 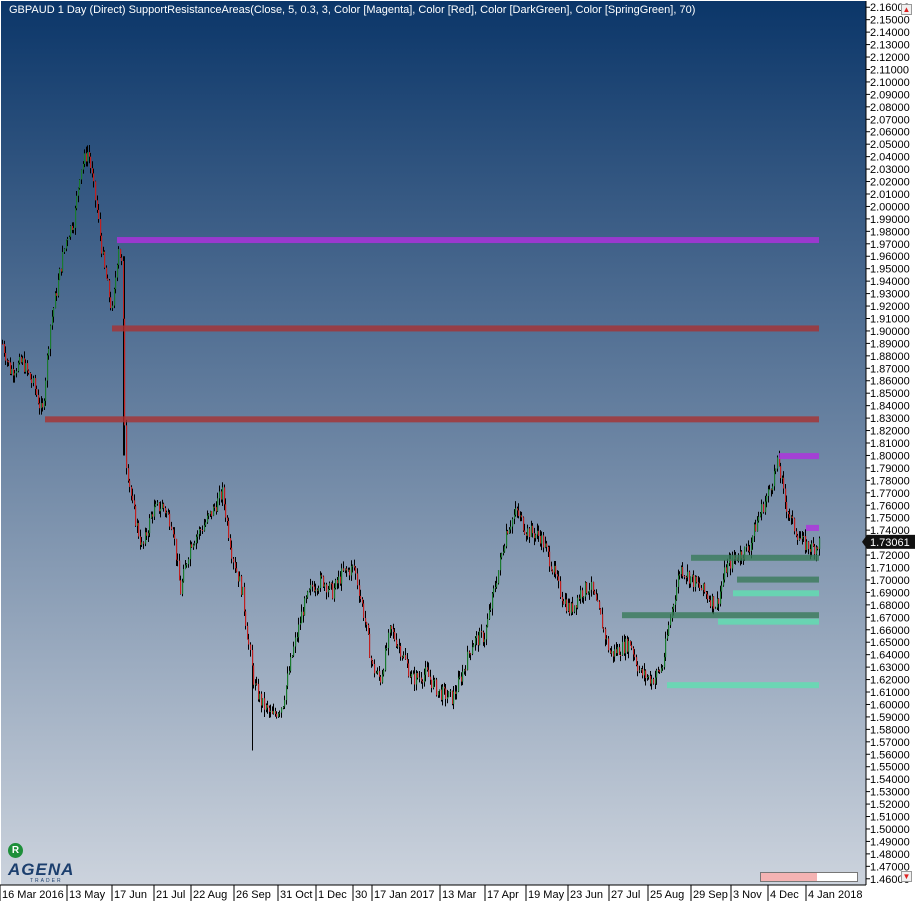 What do you see at coordinates (906, 9) in the screenshot?
I see `scroll-up-button: ▲` at bounding box center [906, 9].